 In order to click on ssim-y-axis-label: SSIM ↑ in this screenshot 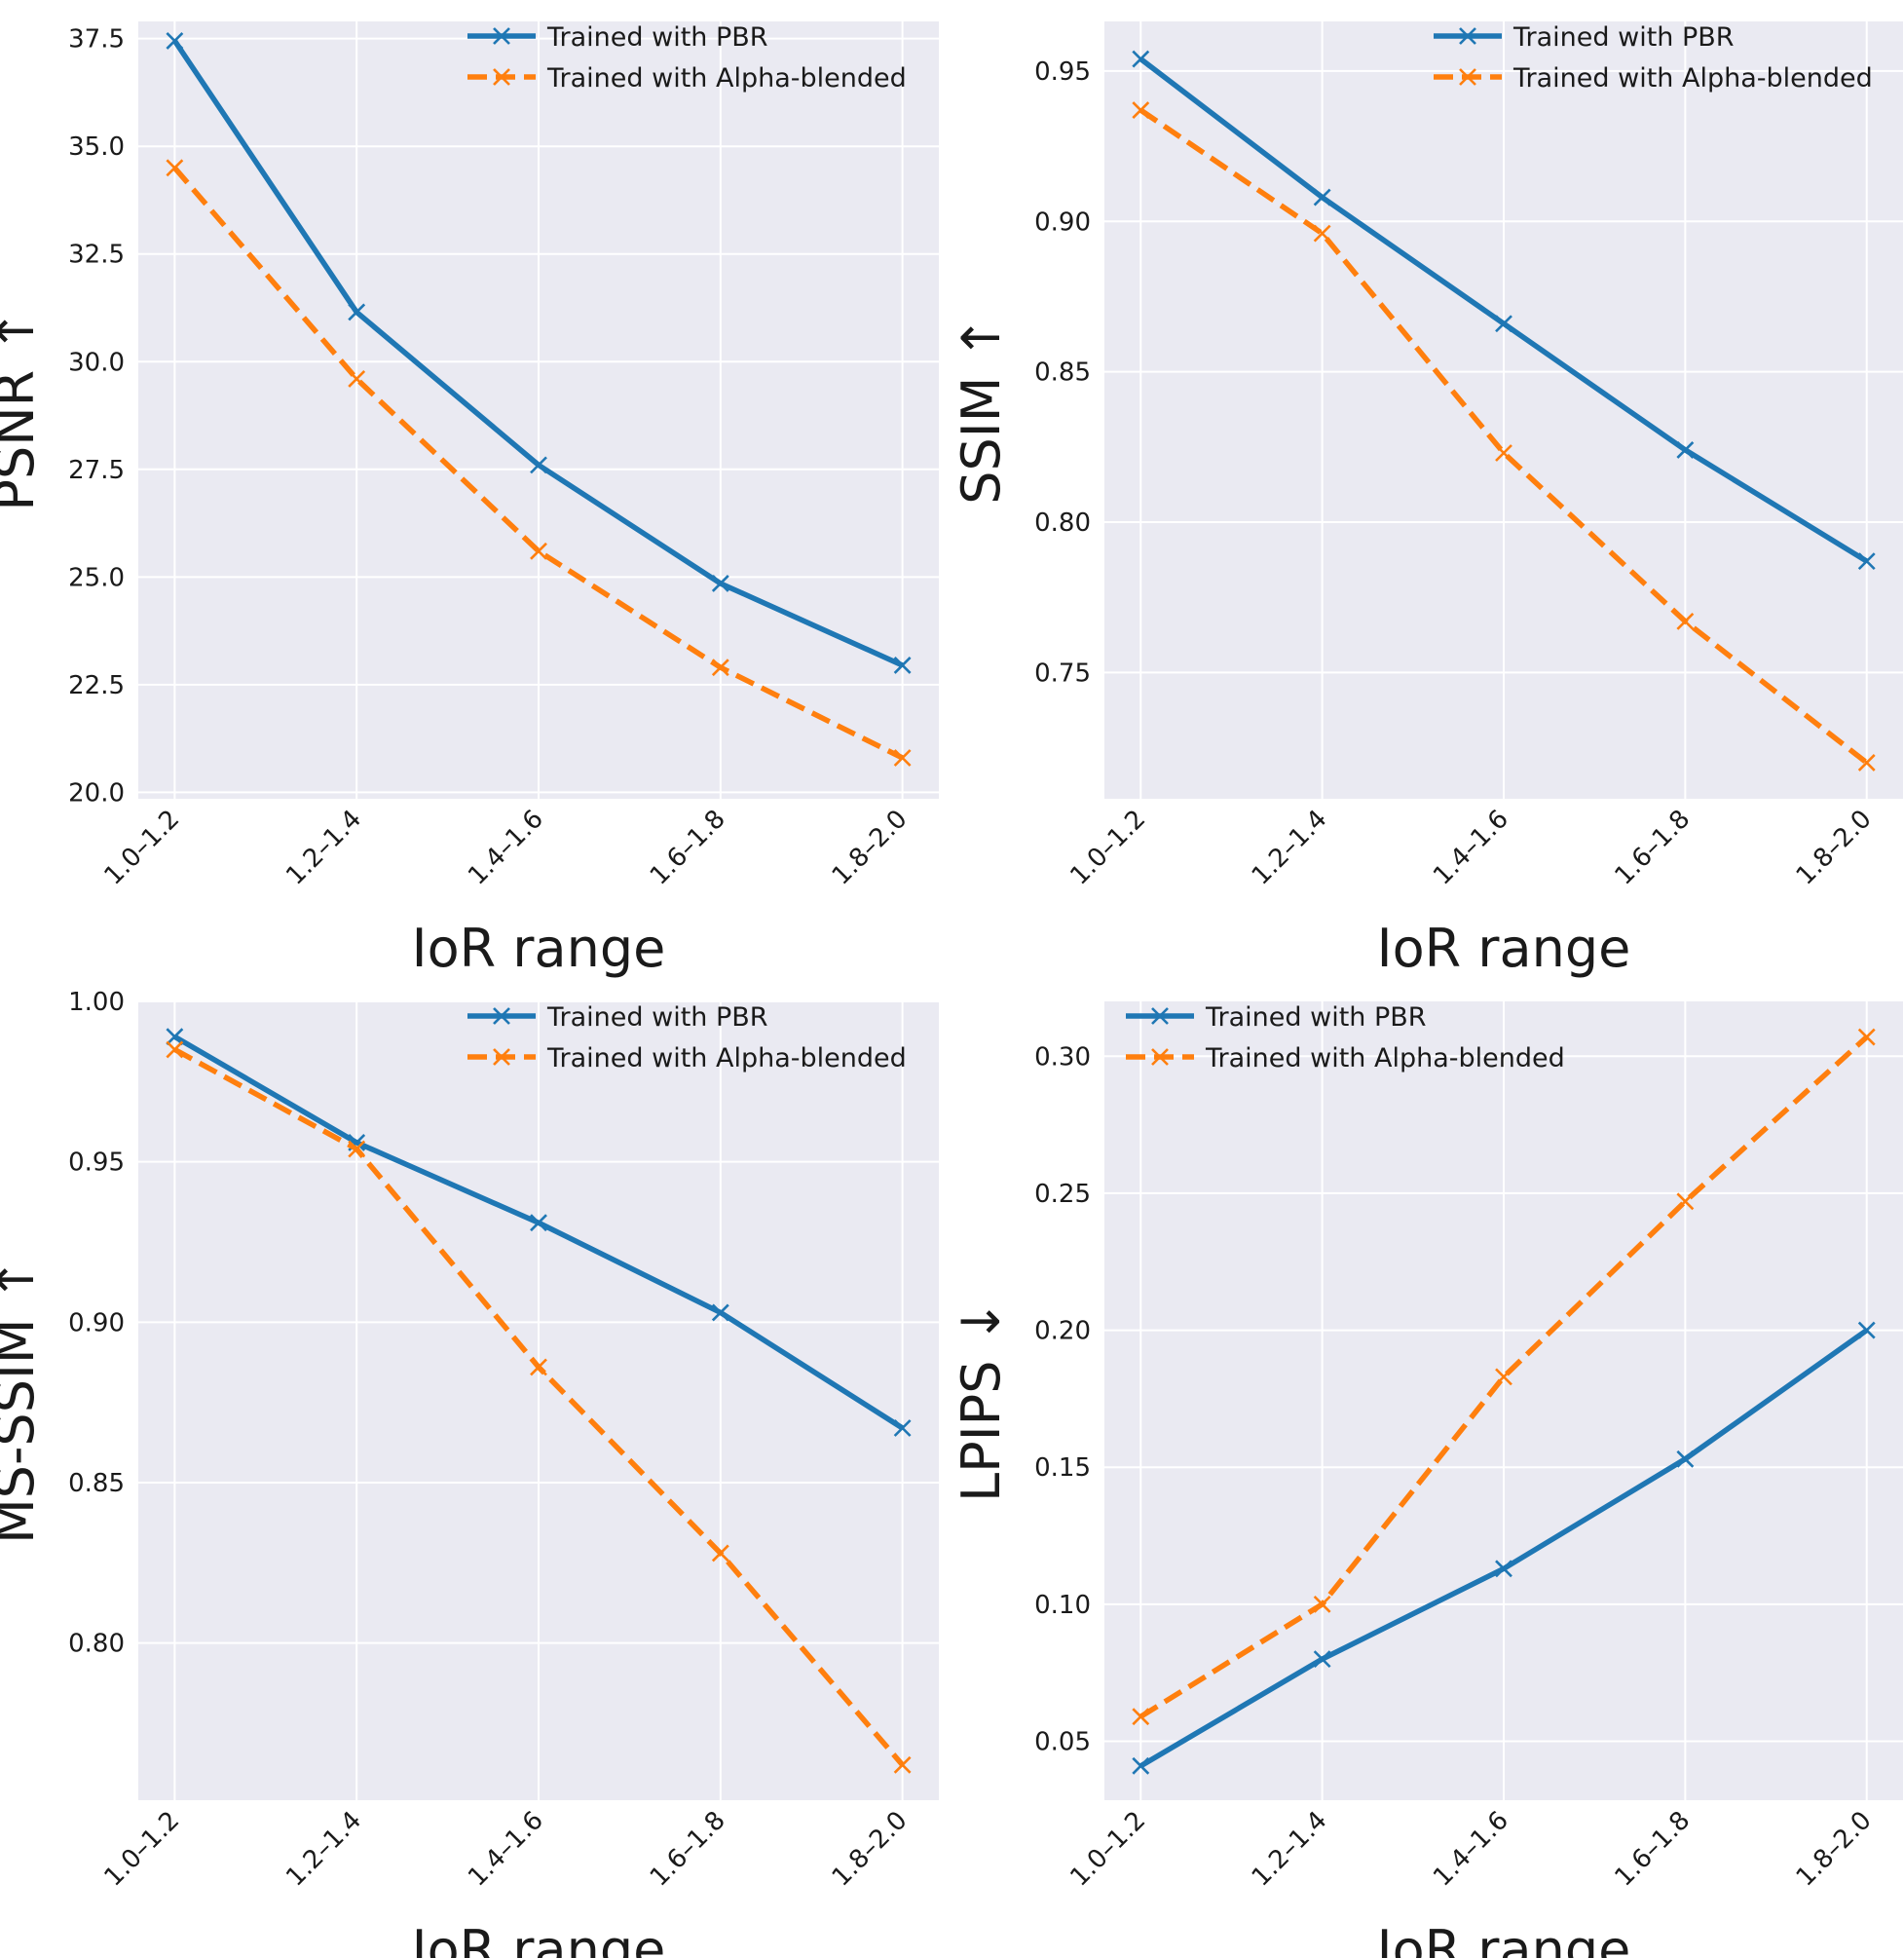, I will do `click(981, 410)`.